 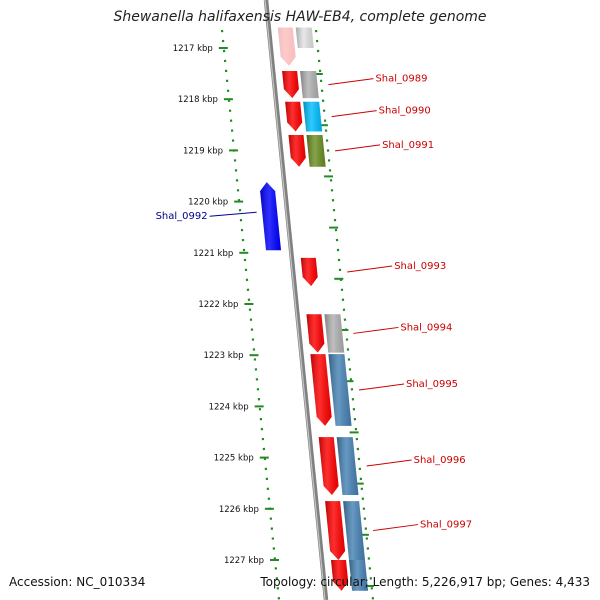 I want to click on outer-feature-track, so click(x=332, y=309).